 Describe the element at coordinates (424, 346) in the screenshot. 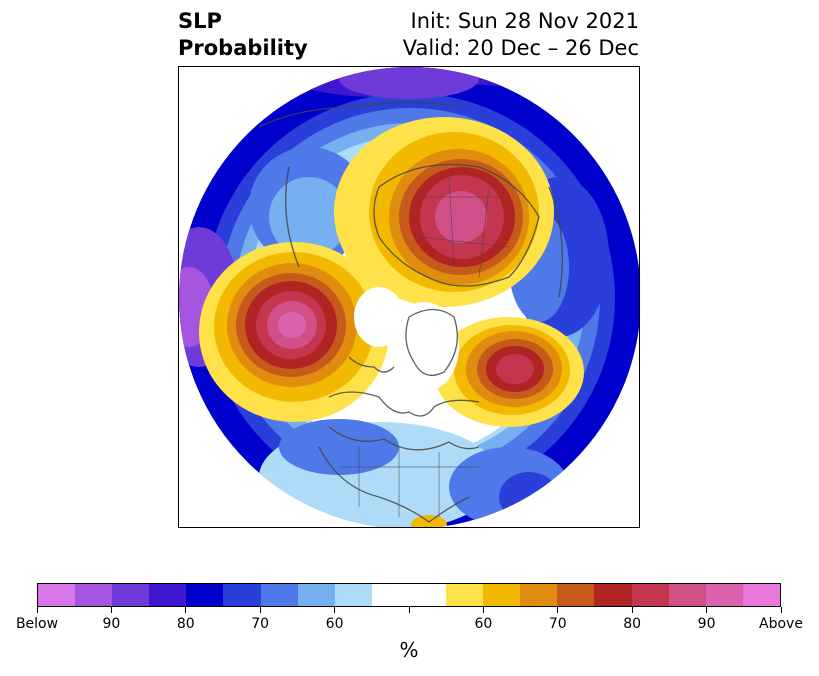

I see `borders` at that location.